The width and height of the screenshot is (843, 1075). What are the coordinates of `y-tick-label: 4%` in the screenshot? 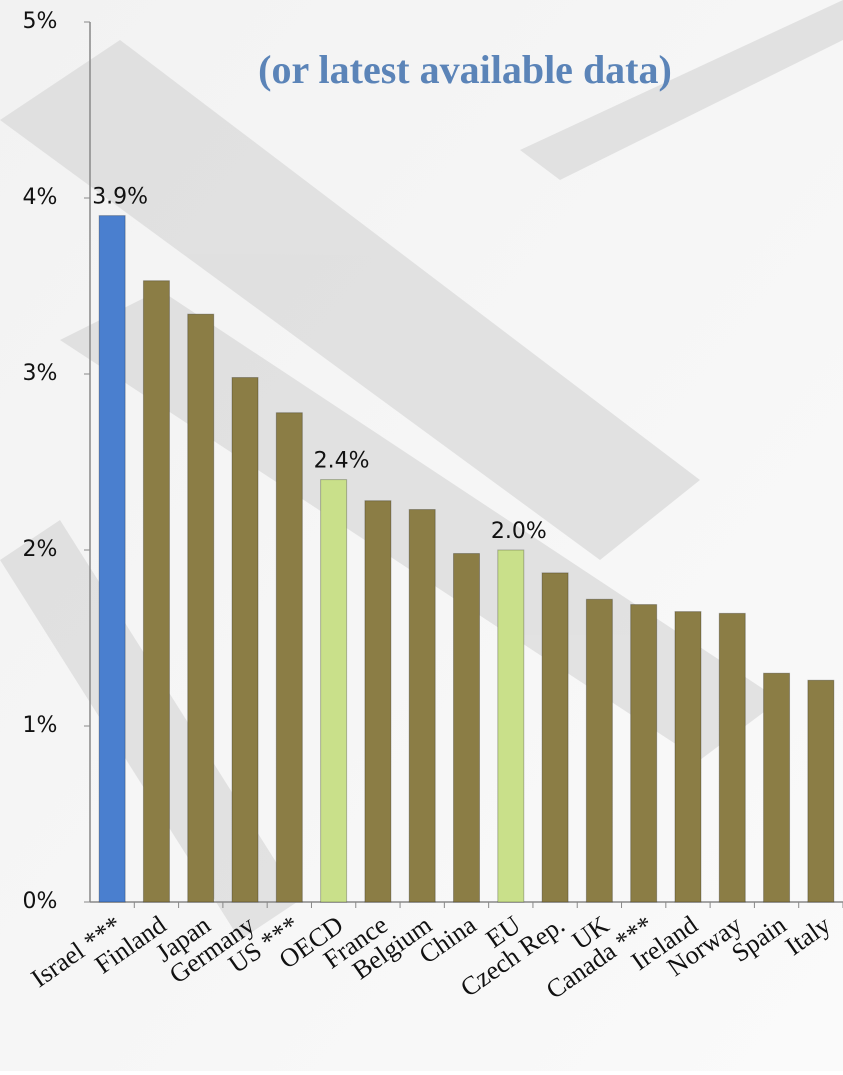 It's located at (40, 197).